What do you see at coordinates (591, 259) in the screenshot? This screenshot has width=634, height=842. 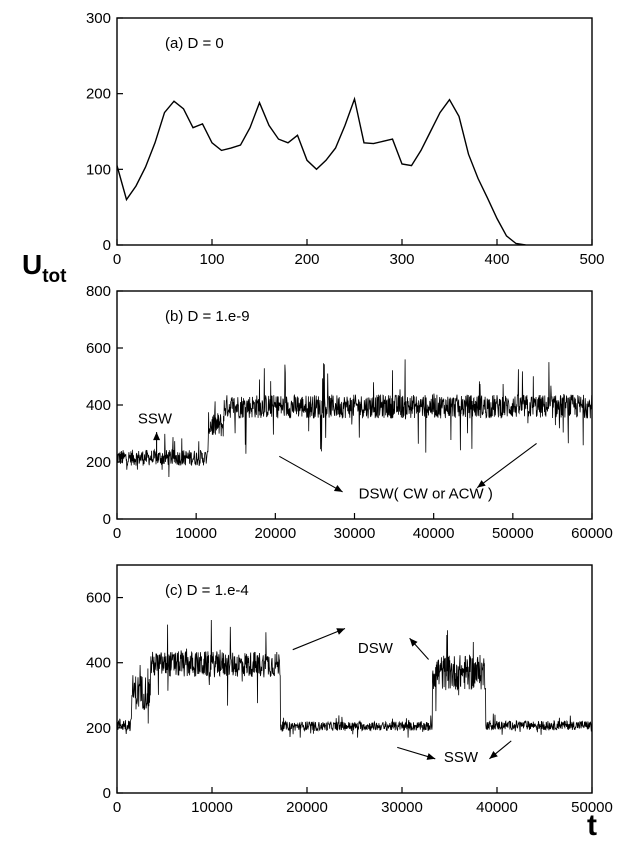 I see `x-tick-label: 500` at bounding box center [591, 259].